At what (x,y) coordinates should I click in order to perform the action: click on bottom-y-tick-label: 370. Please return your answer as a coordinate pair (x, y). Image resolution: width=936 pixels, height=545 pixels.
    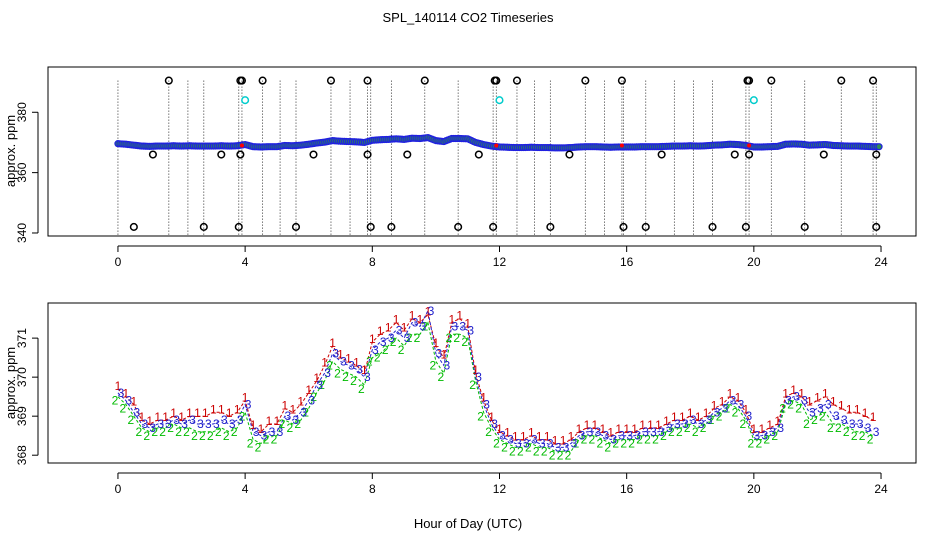
    Looking at the image, I should click on (22, 377).